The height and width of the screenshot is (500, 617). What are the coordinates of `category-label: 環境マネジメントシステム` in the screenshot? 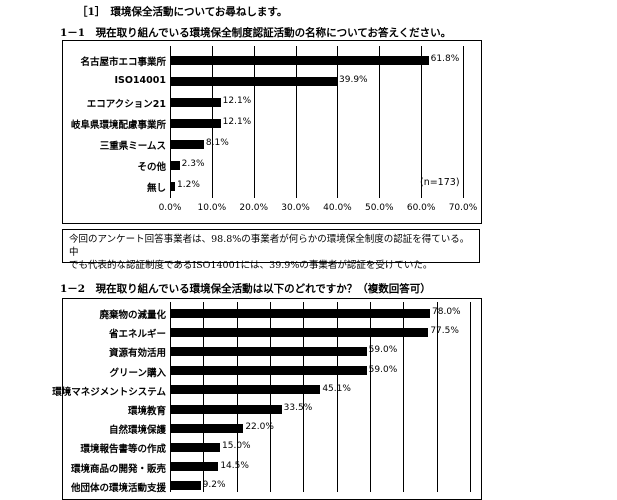 It's located at (109, 392).